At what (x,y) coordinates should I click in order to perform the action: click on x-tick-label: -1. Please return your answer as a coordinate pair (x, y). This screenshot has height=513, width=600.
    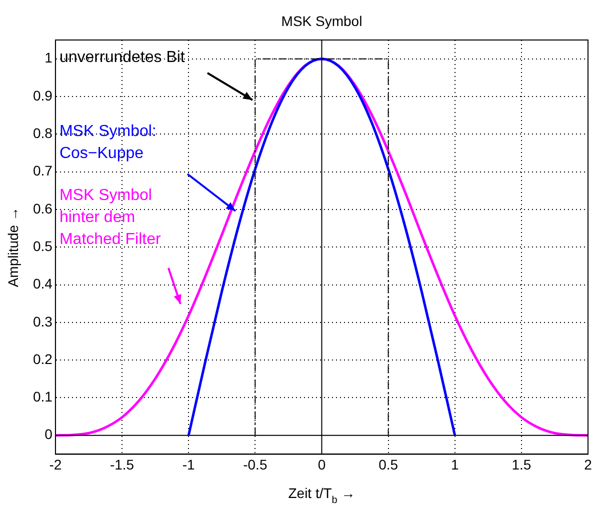
    Looking at the image, I should click on (189, 464).